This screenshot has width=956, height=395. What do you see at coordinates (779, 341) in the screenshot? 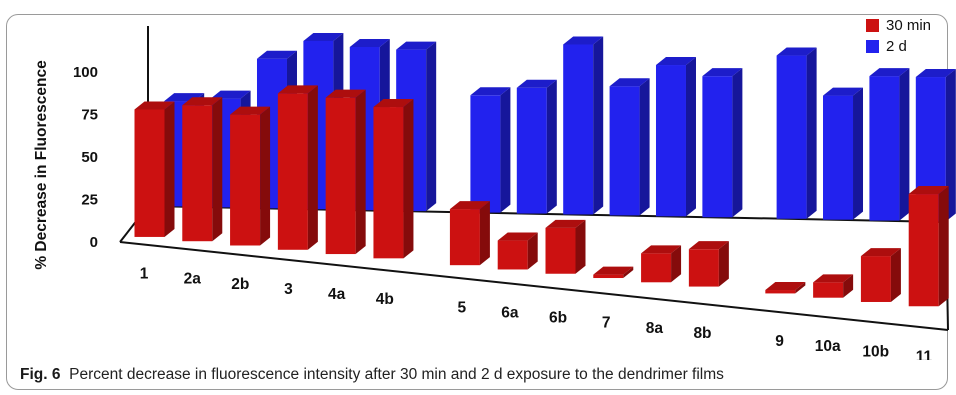
I see `category-label: 9` at bounding box center [779, 341].